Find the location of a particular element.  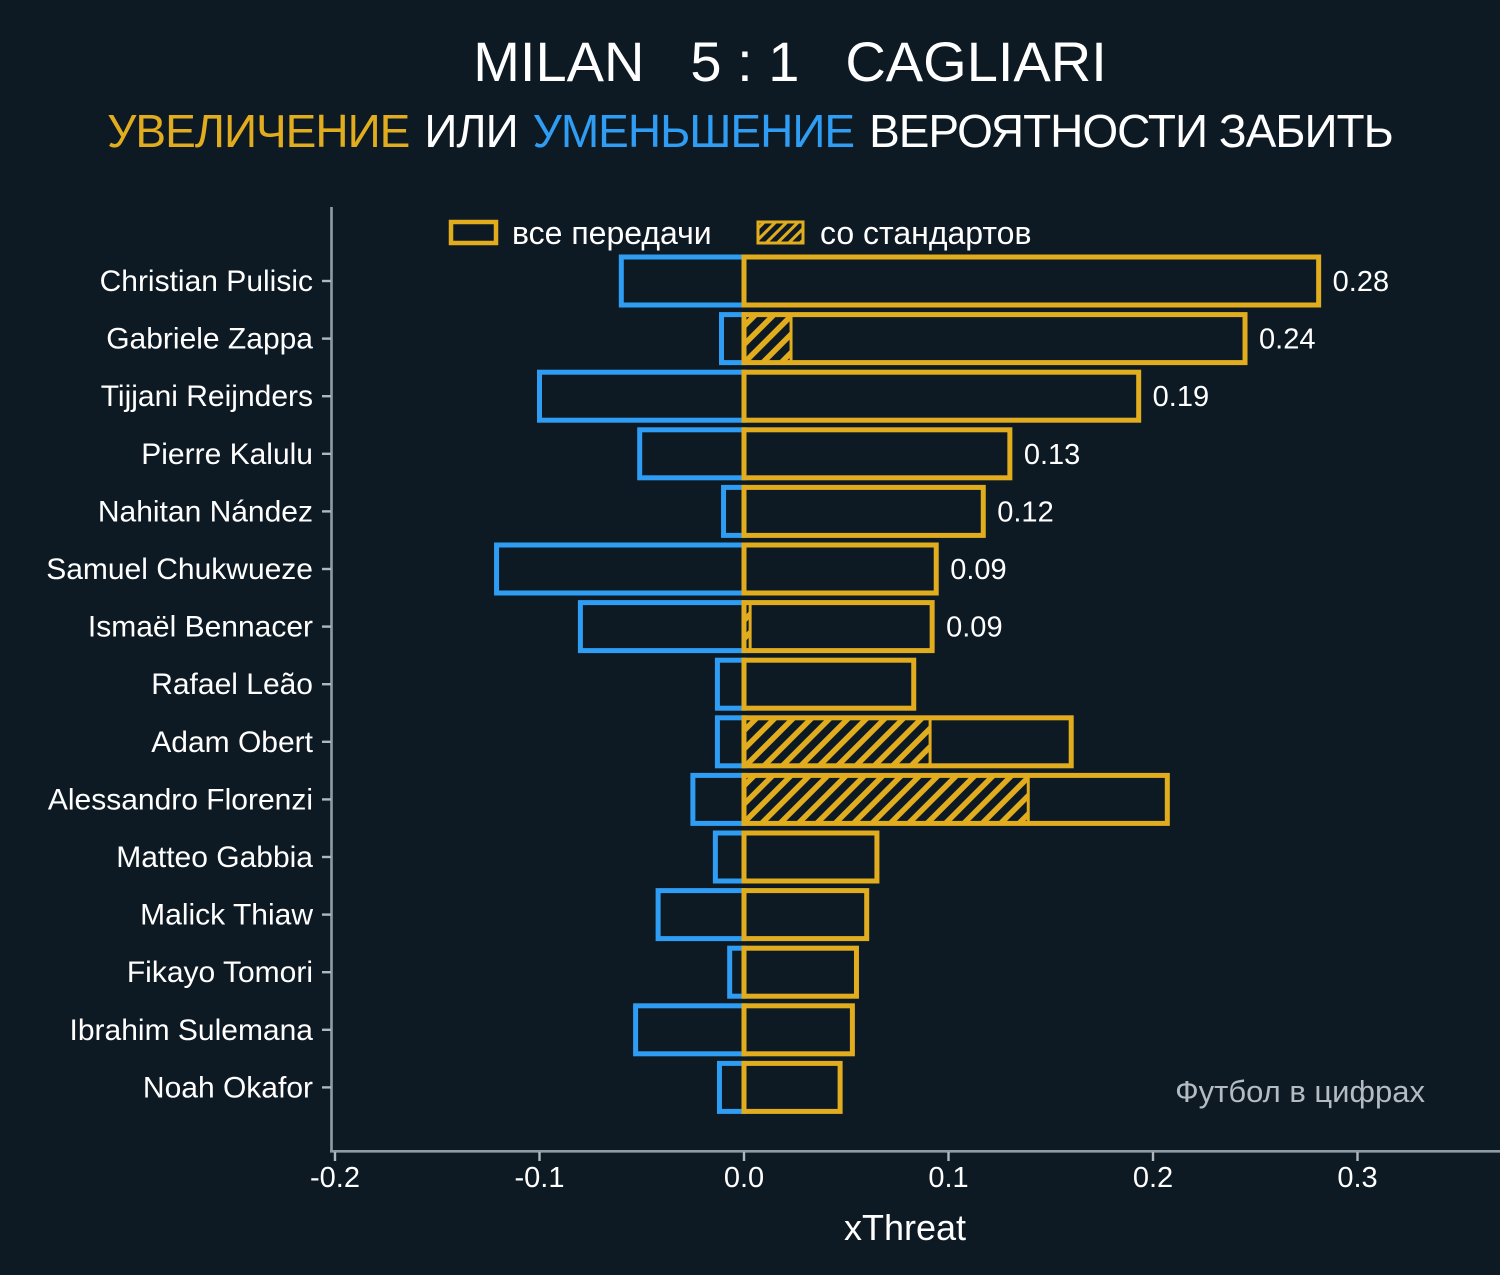

bar-all-passes-pierre-kalulu is located at coordinates (877, 454).